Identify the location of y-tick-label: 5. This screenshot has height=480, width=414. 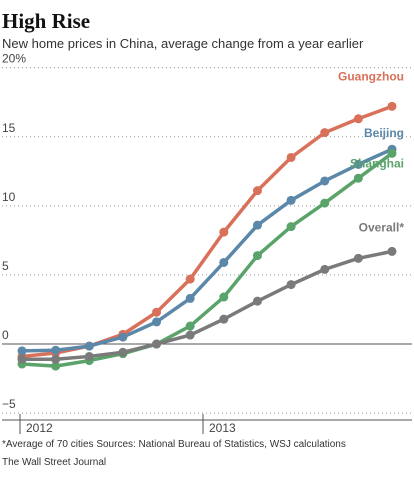
(5, 266).